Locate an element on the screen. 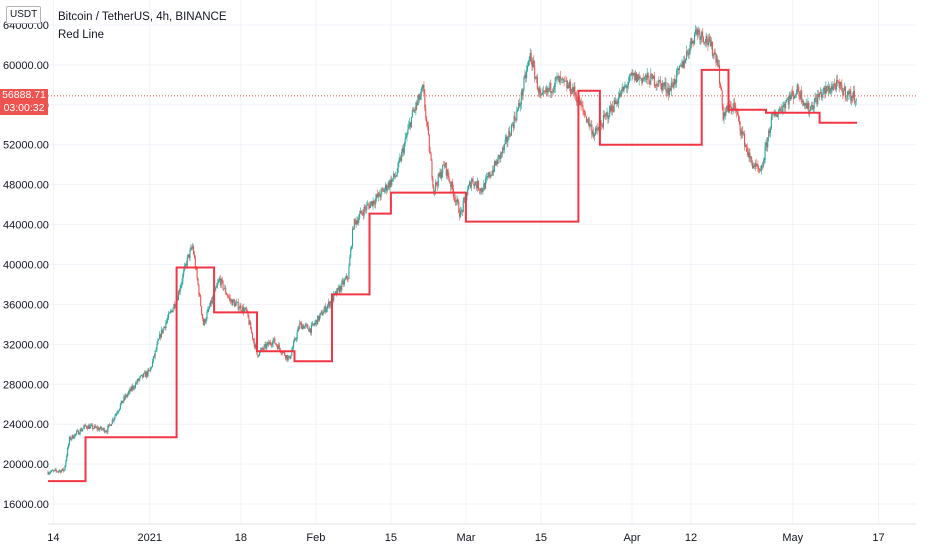 This screenshot has height=550, width=932. currency-badge: USDT is located at coordinates (24, 15).